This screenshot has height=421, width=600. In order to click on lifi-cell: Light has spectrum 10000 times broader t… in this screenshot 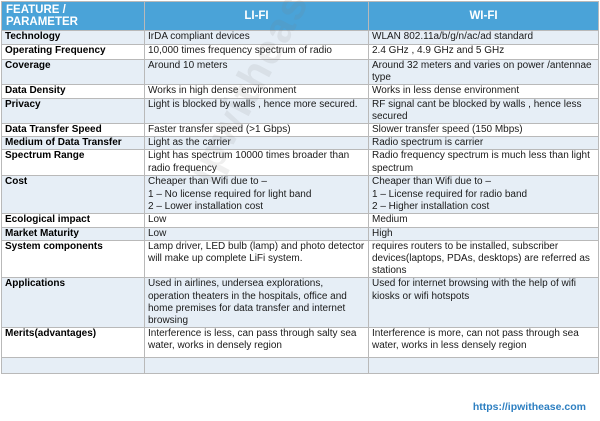, I will do `click(256, 163)`.